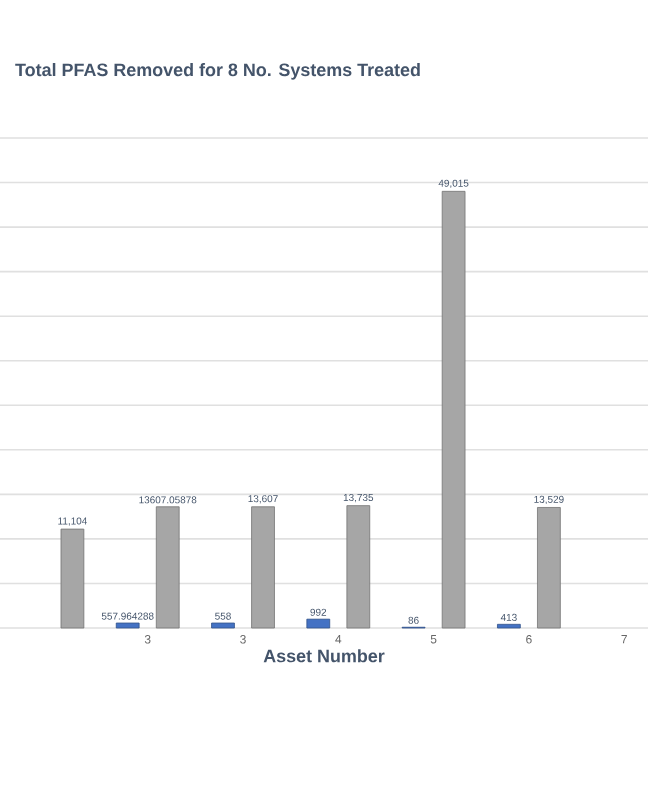 The image size is (648, 800). I want to click on x-axis-title: Asset Number, so click(324, 656).